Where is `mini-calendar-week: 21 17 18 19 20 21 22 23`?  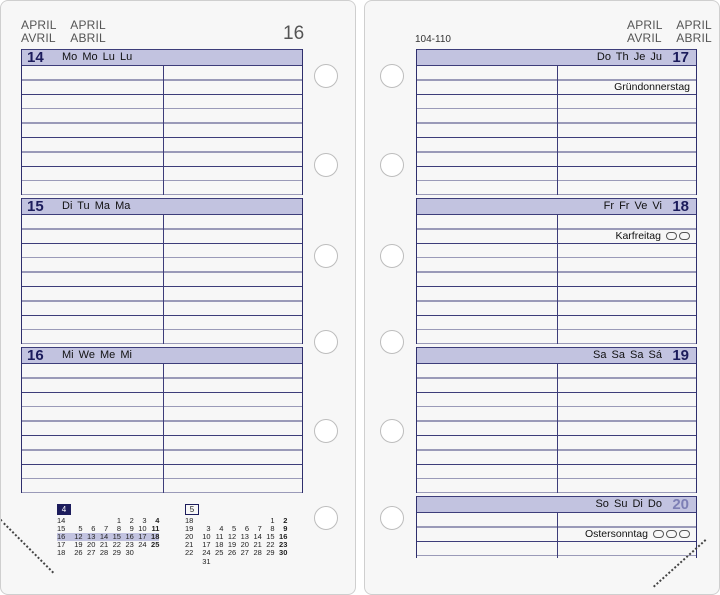
mini-calendar-week: 21 17 18 19 20 21 22 23 is located at coordinates (236, 545).